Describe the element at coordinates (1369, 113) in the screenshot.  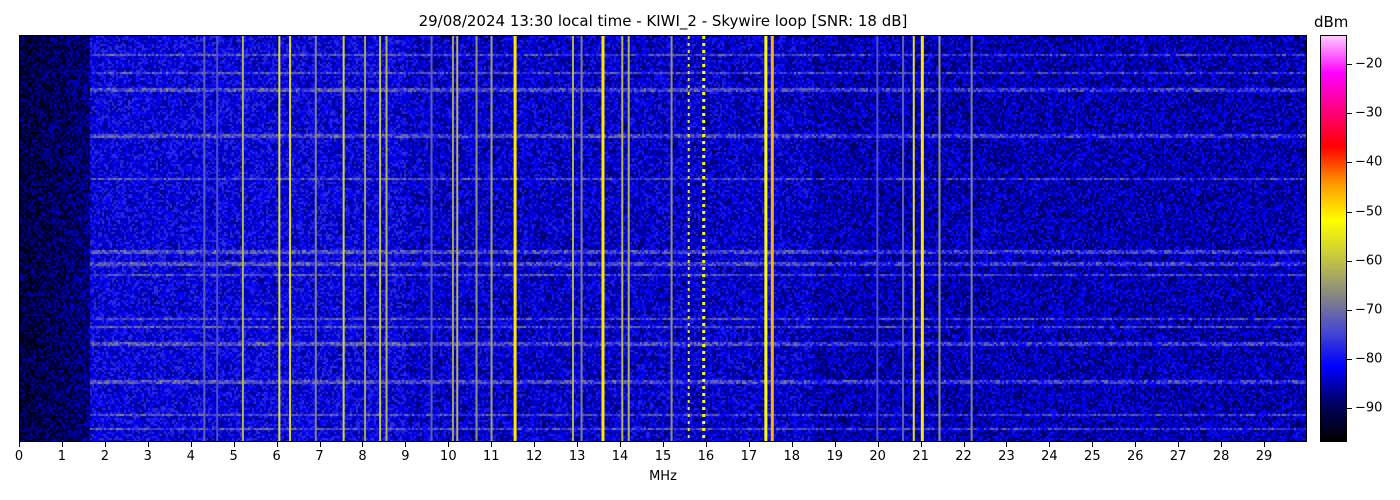
I see `colorbar-tick-label: −30` at that location.